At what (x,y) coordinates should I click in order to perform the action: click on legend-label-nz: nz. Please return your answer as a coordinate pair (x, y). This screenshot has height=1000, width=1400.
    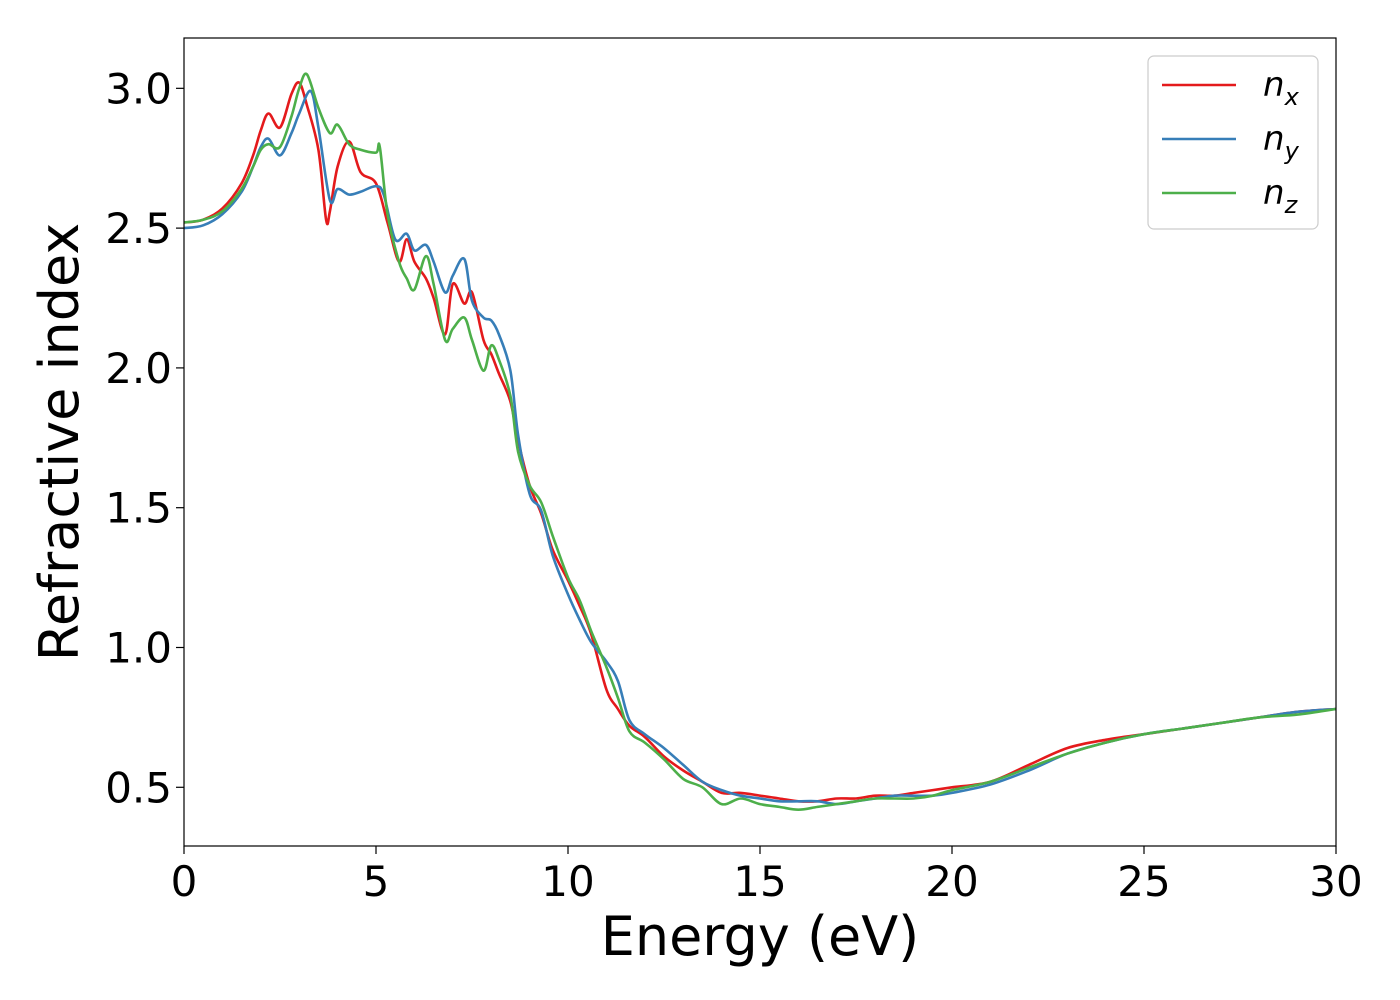
    Looking at the image, I should click on (1281, 196).